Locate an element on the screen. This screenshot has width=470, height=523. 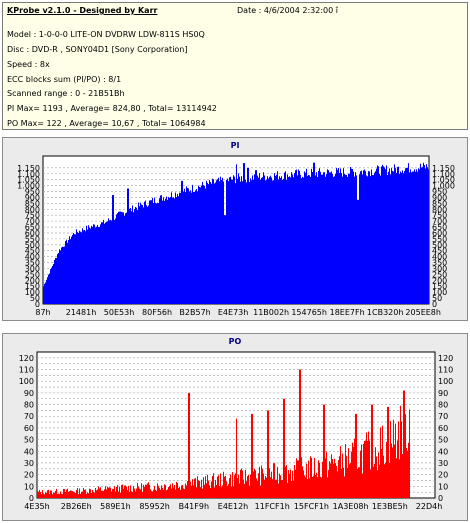
x-tick-label: 22D4h is located at coordinates (429, 506).